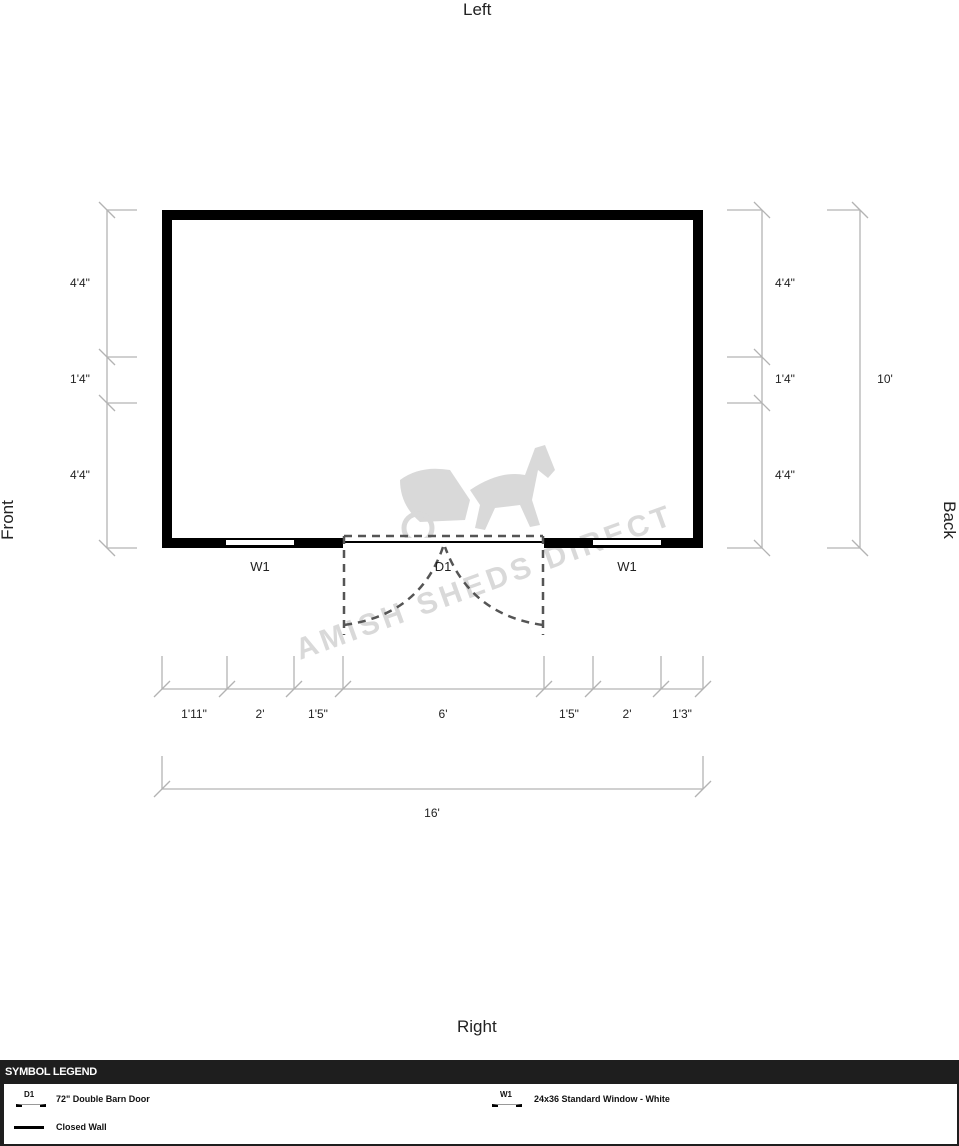  Describe the element at coordinates (627, 714) in the screenshot. I see `right-dim-6: 2'` at that location.